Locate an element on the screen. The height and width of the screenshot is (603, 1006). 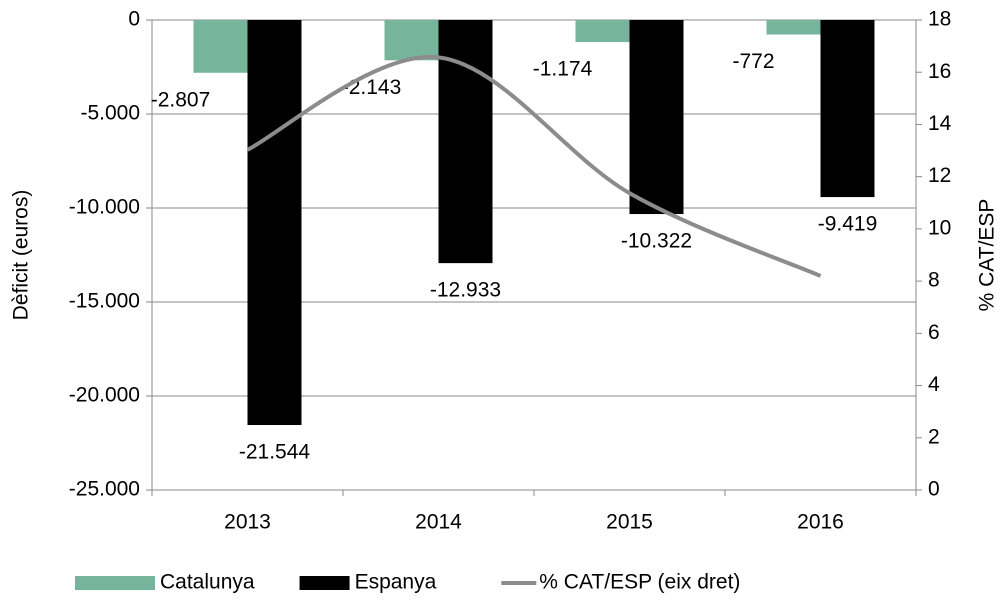
y2-tick-label: 16 is located at coordinates (939, 71).